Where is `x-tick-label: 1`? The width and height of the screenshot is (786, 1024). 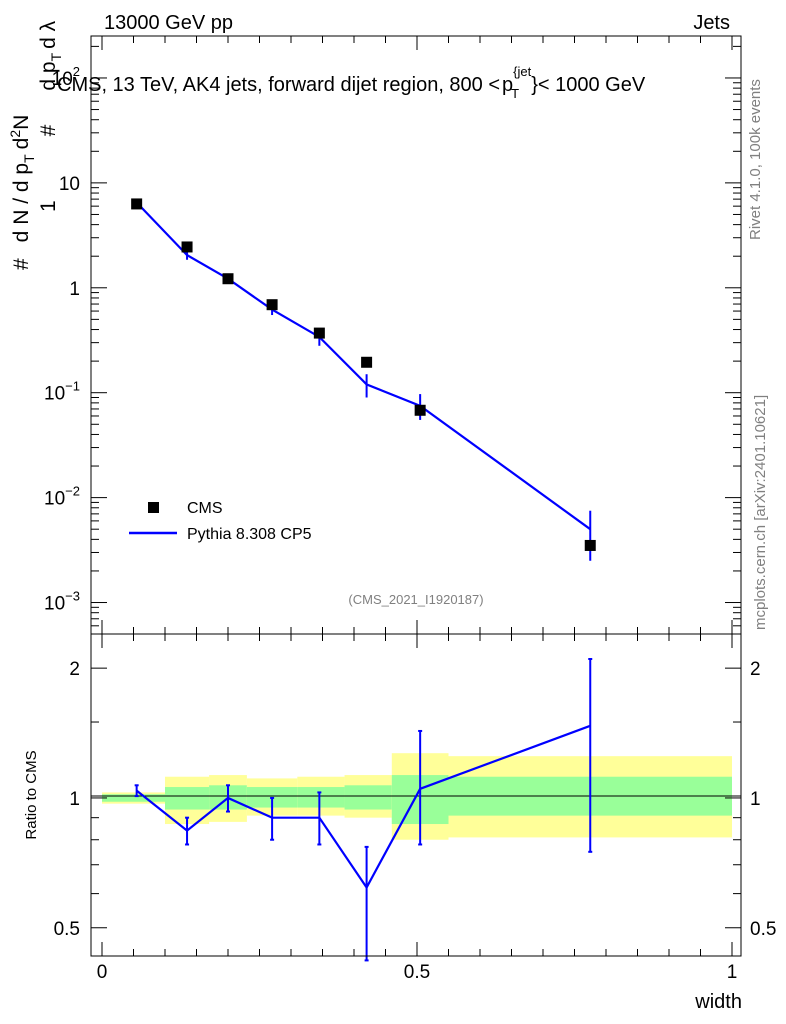 x-tick-label: 1 is located at coordinates (732, 972).